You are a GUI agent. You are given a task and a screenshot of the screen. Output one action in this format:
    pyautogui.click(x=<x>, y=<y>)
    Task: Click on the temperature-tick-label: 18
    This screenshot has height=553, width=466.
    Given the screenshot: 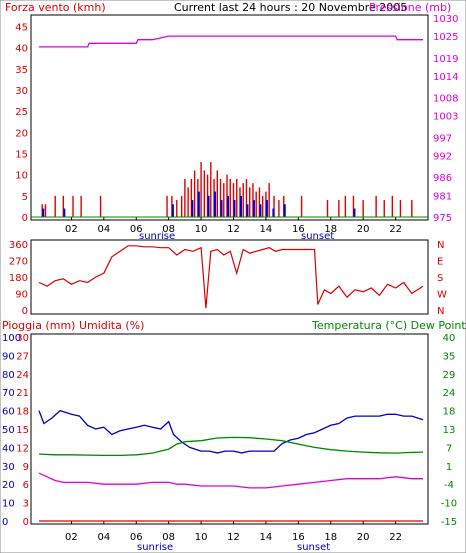 What is the action you would take?
    pyautogui.click(x=449, y=412)
    